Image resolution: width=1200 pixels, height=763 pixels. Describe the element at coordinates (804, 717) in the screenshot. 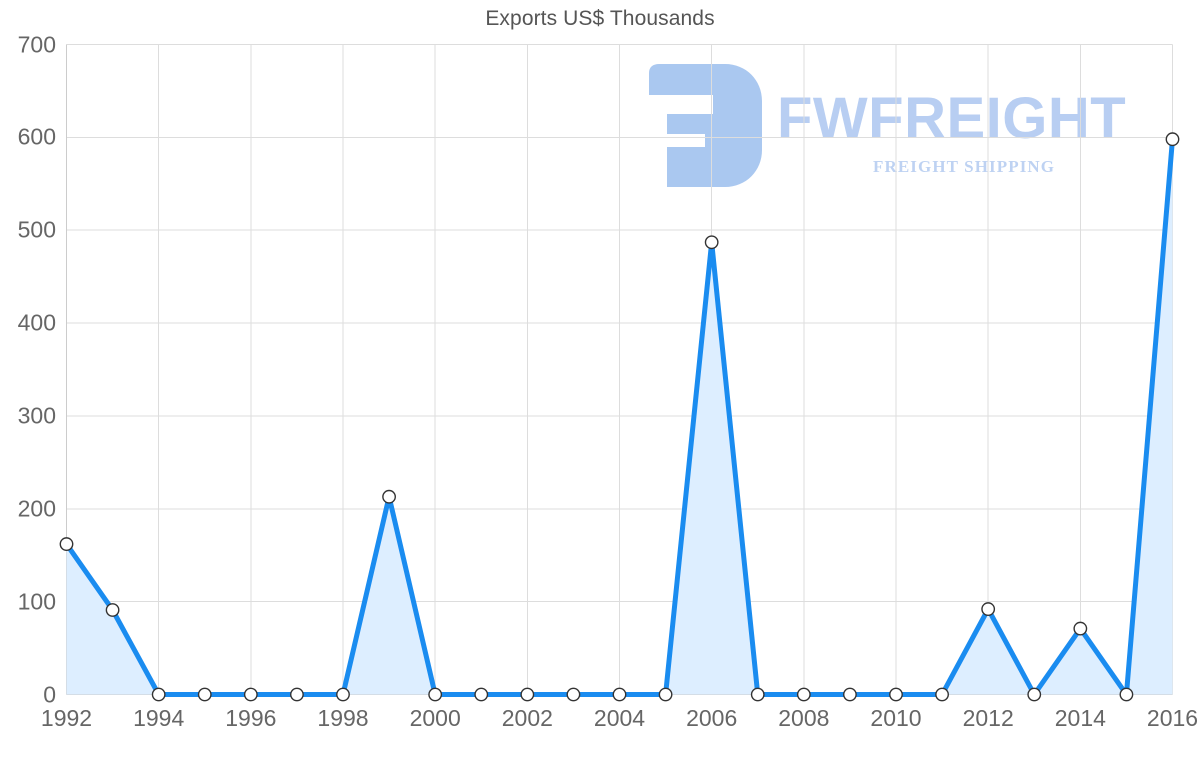

I see `x-axis-tick-label: 2008` at that location.